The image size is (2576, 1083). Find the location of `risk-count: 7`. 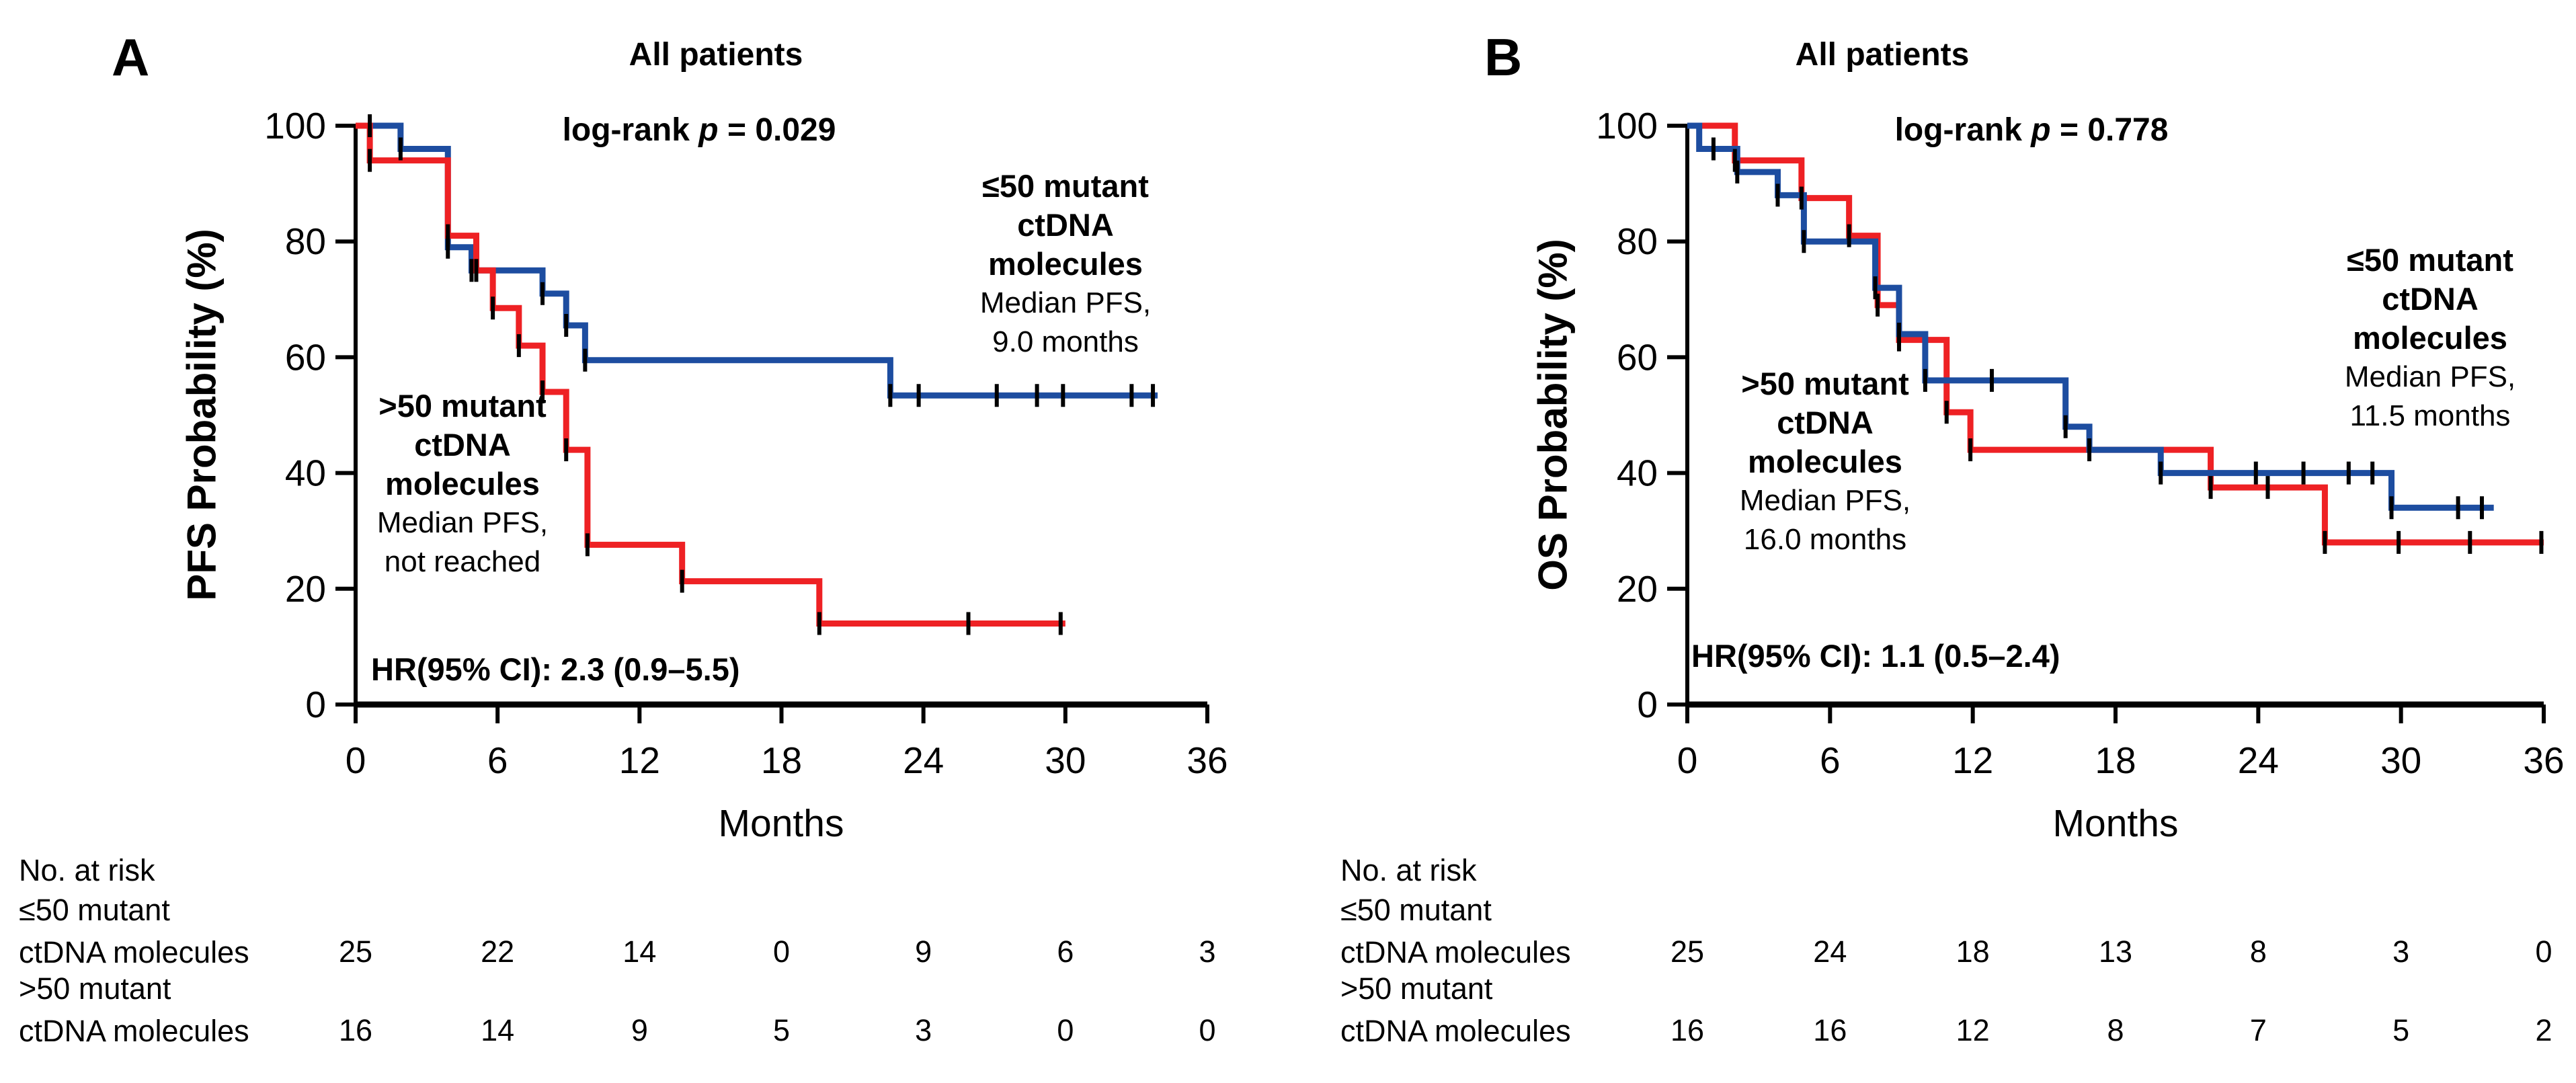

risk-count: 7 is located at coordinates (2258, 1030).